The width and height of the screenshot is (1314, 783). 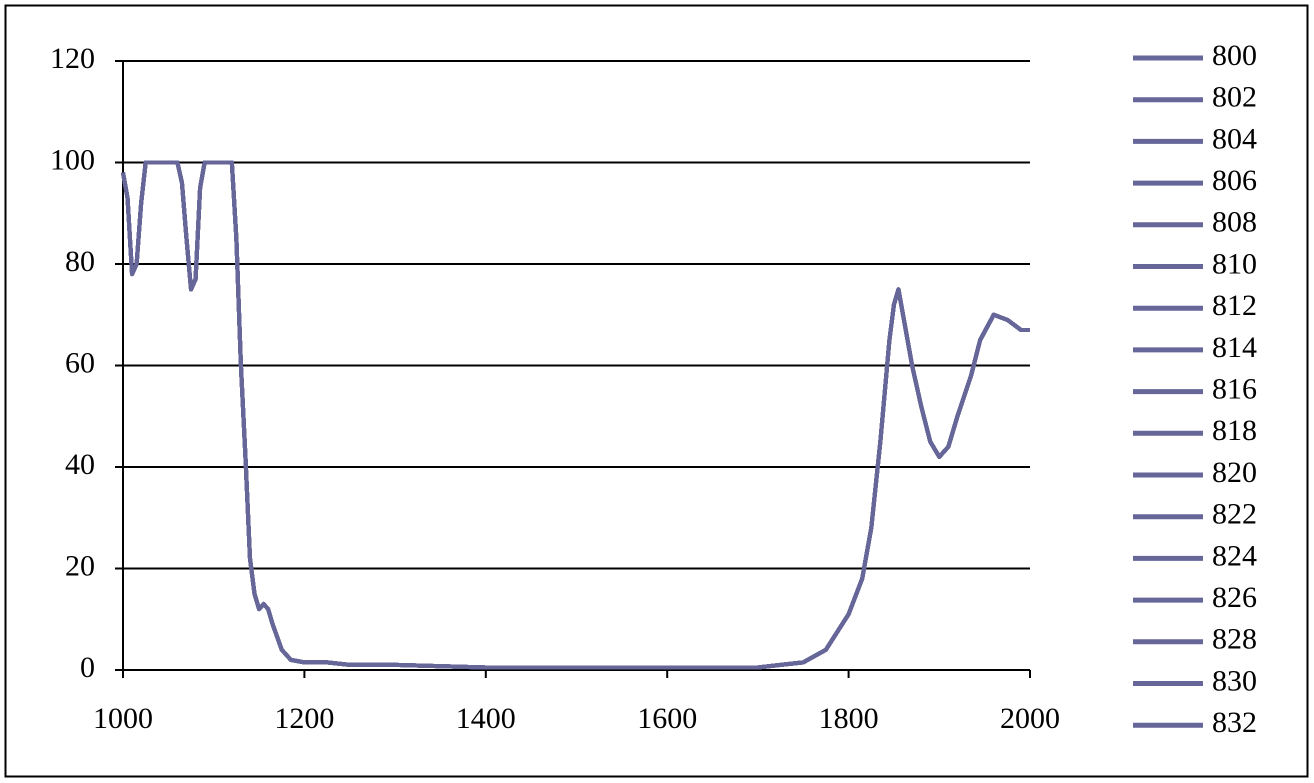 What do you see at coordinates (1234, 680) in the screenshot?
I see `legend-label: 830` at bounding box center [1234, 680].